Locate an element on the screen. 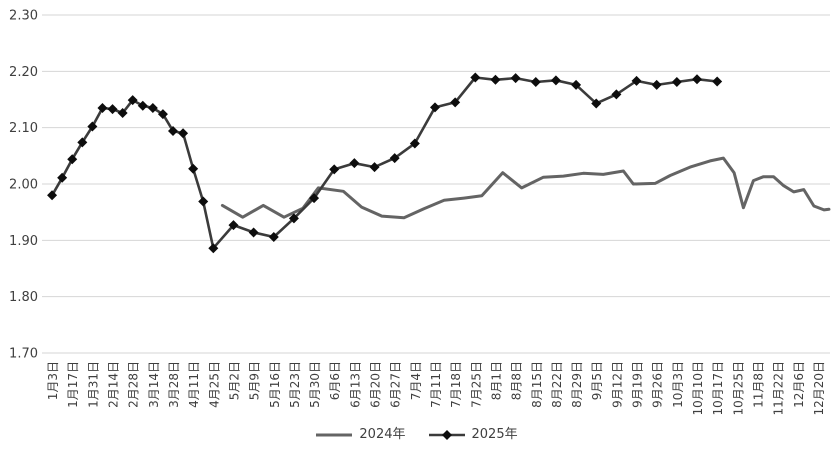  x-axis-tick-label: 5月23日 is located at coordinates (295, 384).